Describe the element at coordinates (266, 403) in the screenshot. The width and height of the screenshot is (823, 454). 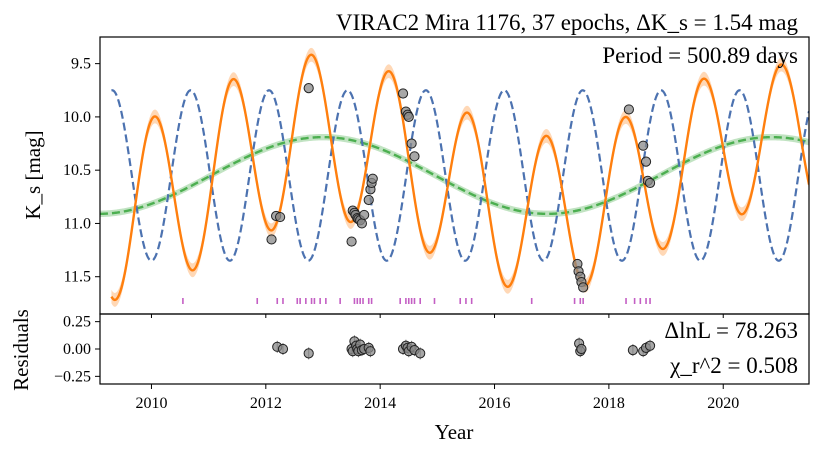
I see `xtick-label: 2012` at that location.